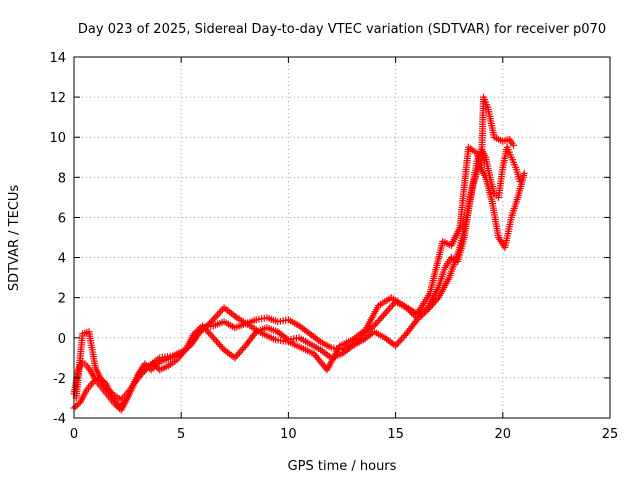 This screenshot has width=640, height=480. Describe the element at coordinates (610, 434) in the screenshot. I see `x-tick-label: 25` at that location.